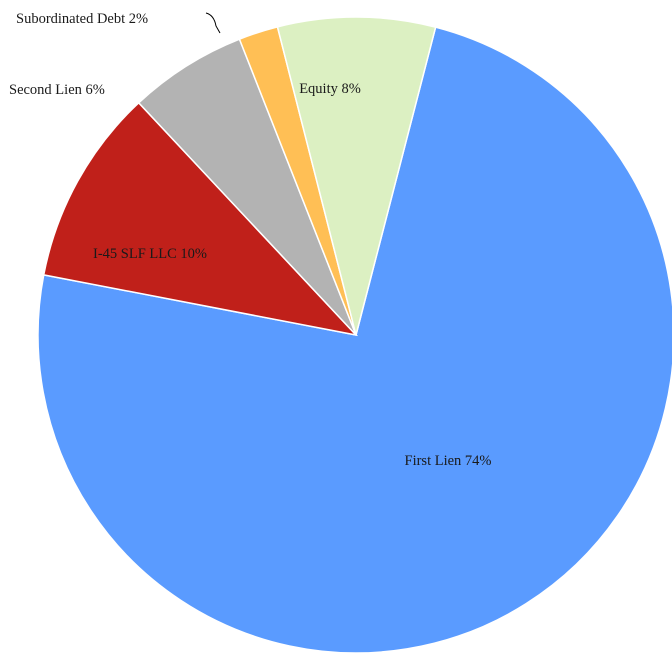 The width and height of the screenshot is (672, 657). I want to click on pie-slice-equity, so click(356, 176).